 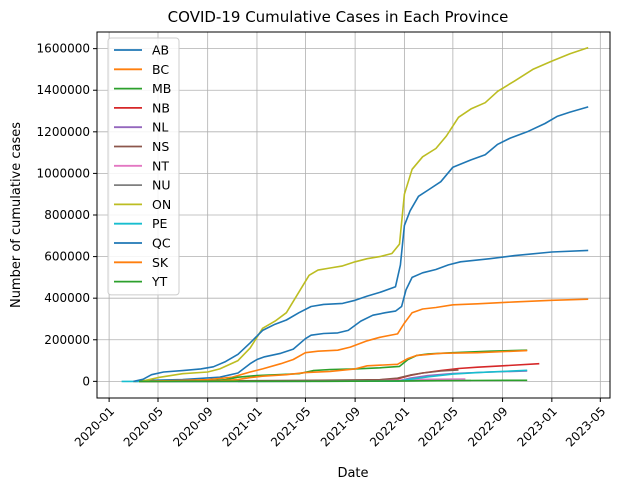 What do you see at coordinates (160, 165) in the screenshot?
I see `legend-label-nt: NT` at bounding box center [160, 165].